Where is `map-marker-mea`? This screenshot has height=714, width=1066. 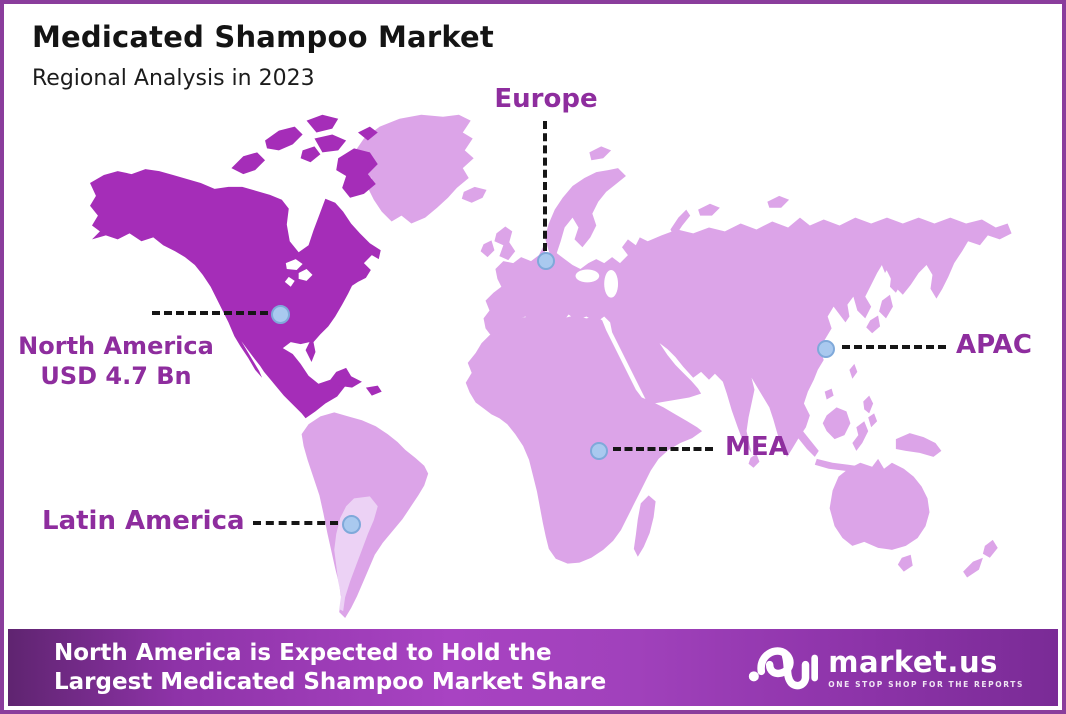
map-marker-mea is located at coordinates (599, 451).